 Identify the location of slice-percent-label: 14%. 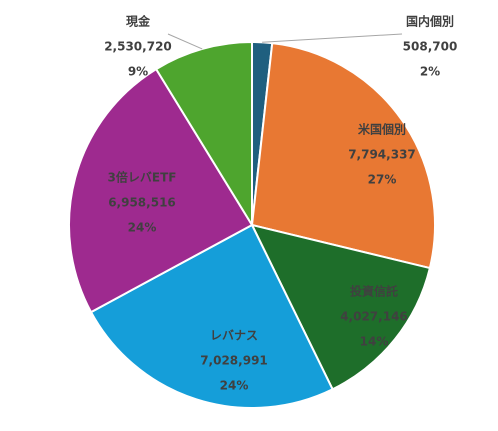
(374, 342).